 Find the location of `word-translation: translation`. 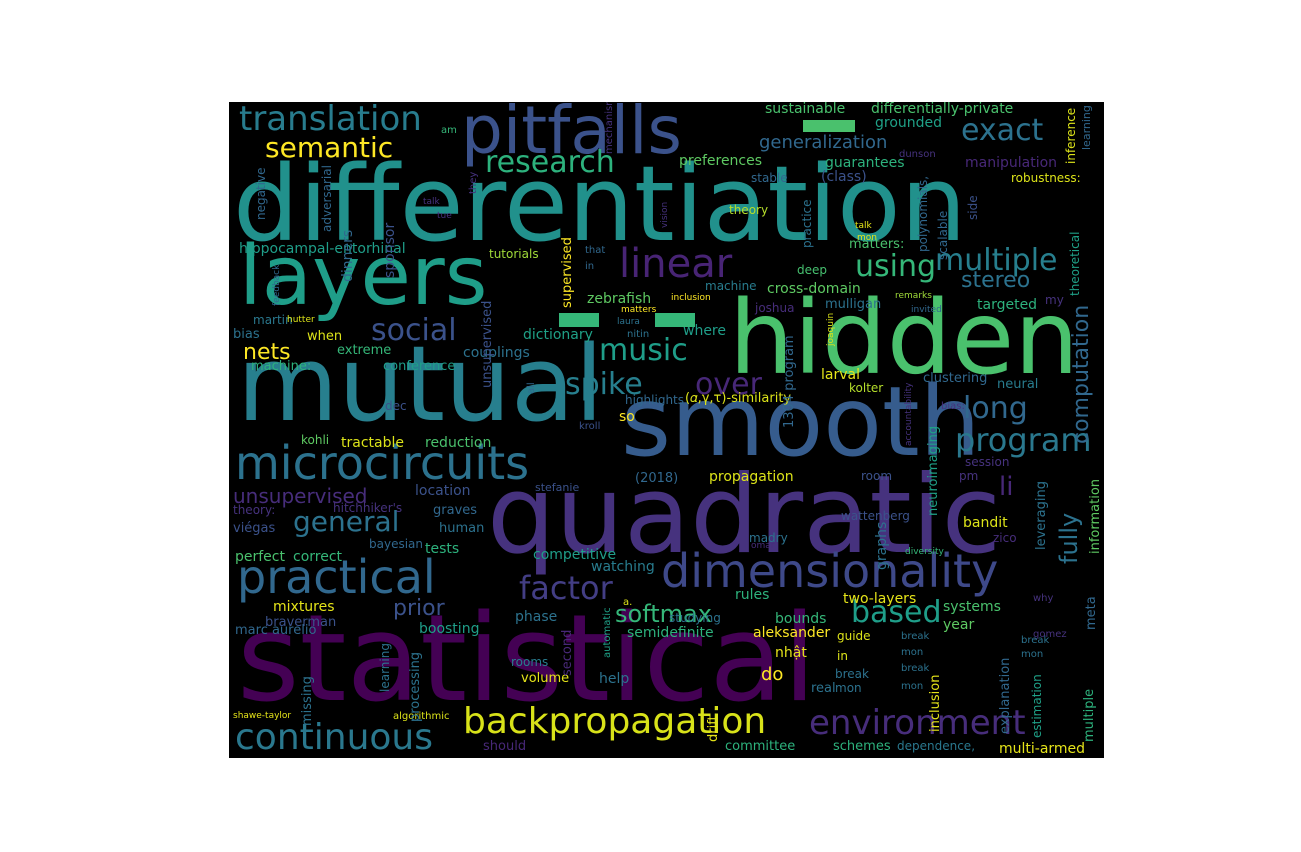

word-translation: translation is located at coordinates (330, 120).